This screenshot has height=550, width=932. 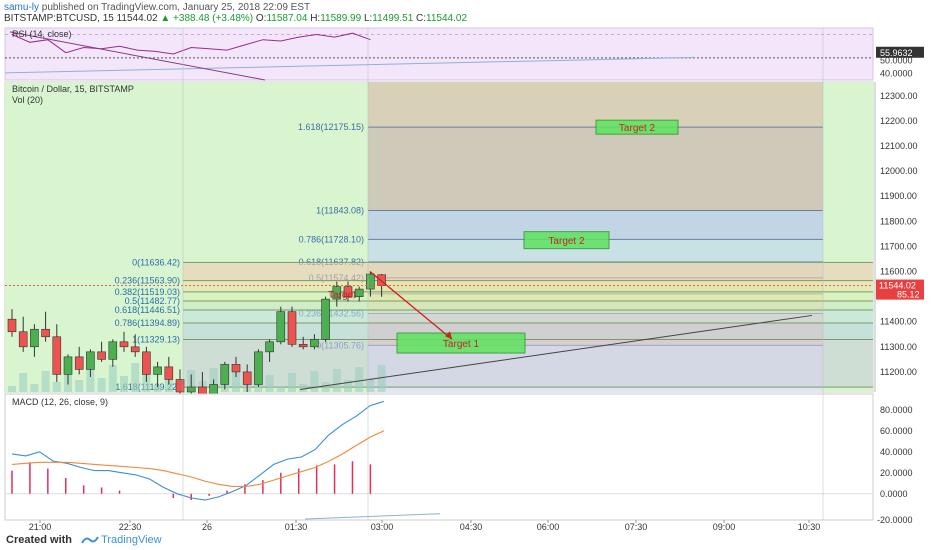 What do you see at coordinates (908, 295) in the screenshot?
I see `volume-badge-label: 85.12` at bounding box center [908, 295].